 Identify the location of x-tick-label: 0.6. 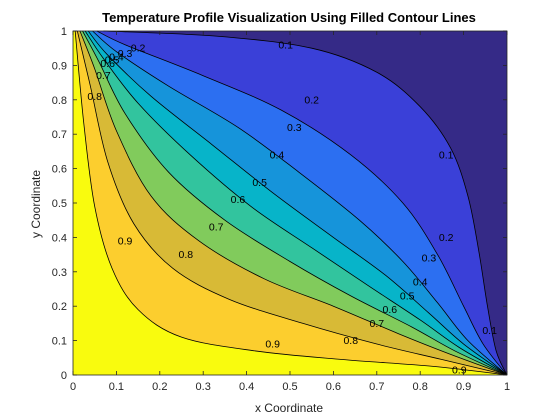
(333, 387).